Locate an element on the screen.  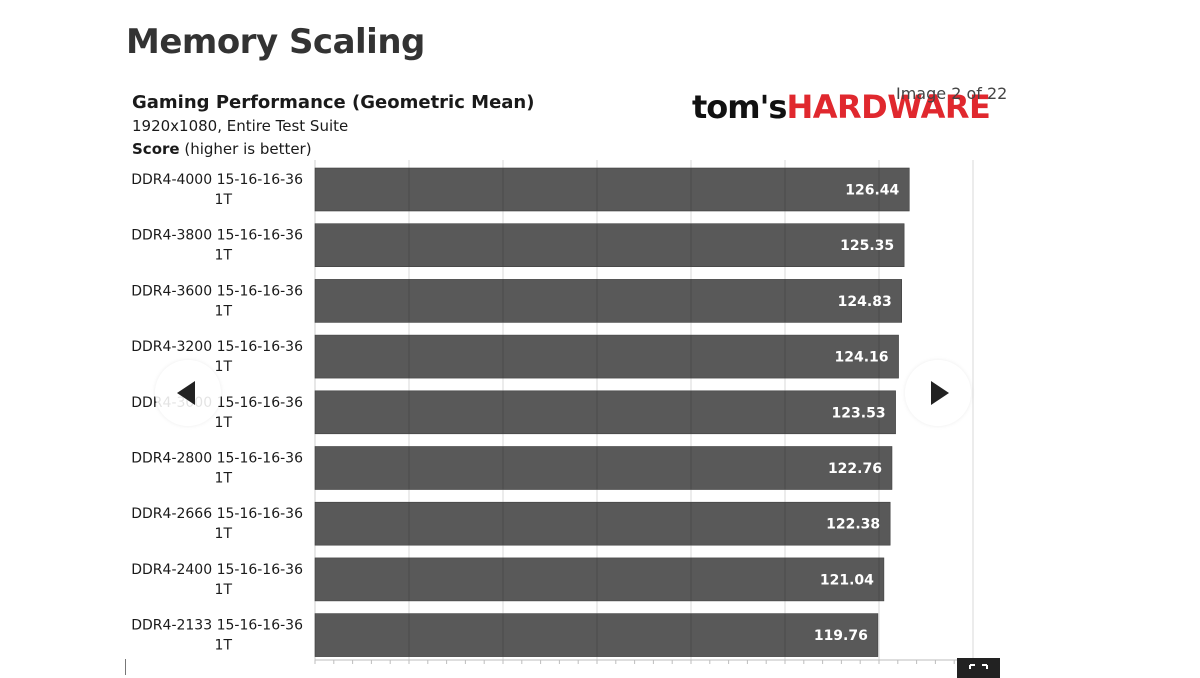
data-label: 123.53 is located at coordinates (859, 413).